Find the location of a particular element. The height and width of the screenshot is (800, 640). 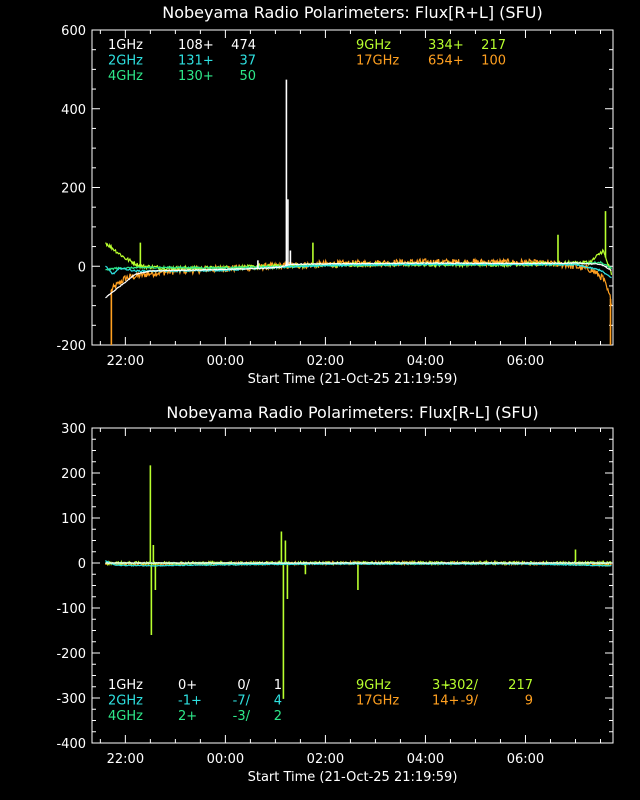

legend-peak: 9 is located at coordinates (529, 701).